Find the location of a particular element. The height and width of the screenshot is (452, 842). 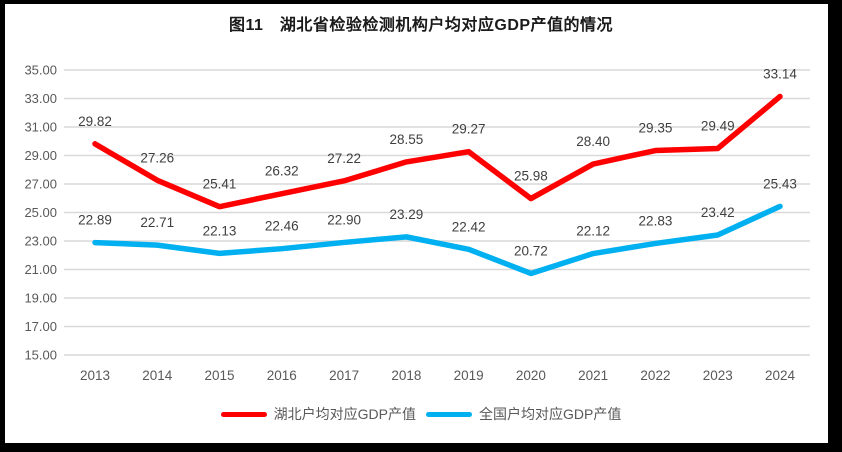

legend-label-hubei: 湖北户均对应GDP产值 is located at coordinates (344, 414).